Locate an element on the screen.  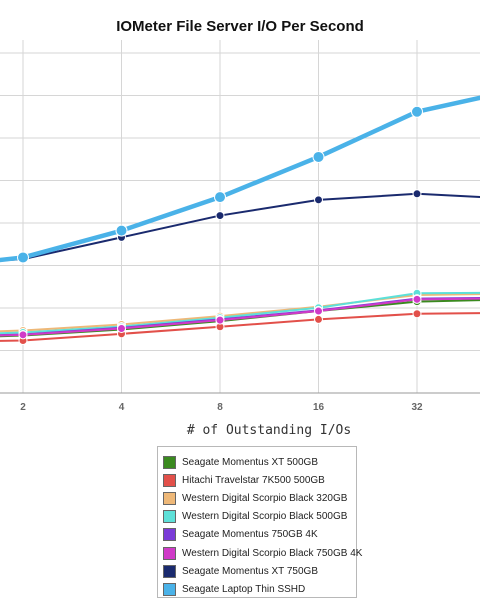
x-tick-label: 4 is located at coordinates (122, 407).